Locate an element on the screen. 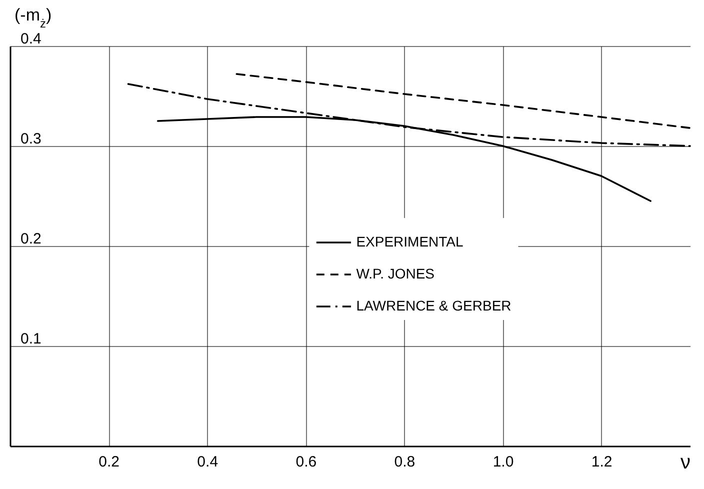  x-axis-title: ν is located at coordinates (685, 463).